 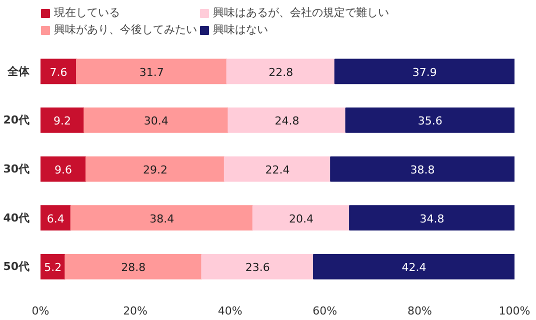 I want to click on data-label: 38.8, so click(x=422, y=170).